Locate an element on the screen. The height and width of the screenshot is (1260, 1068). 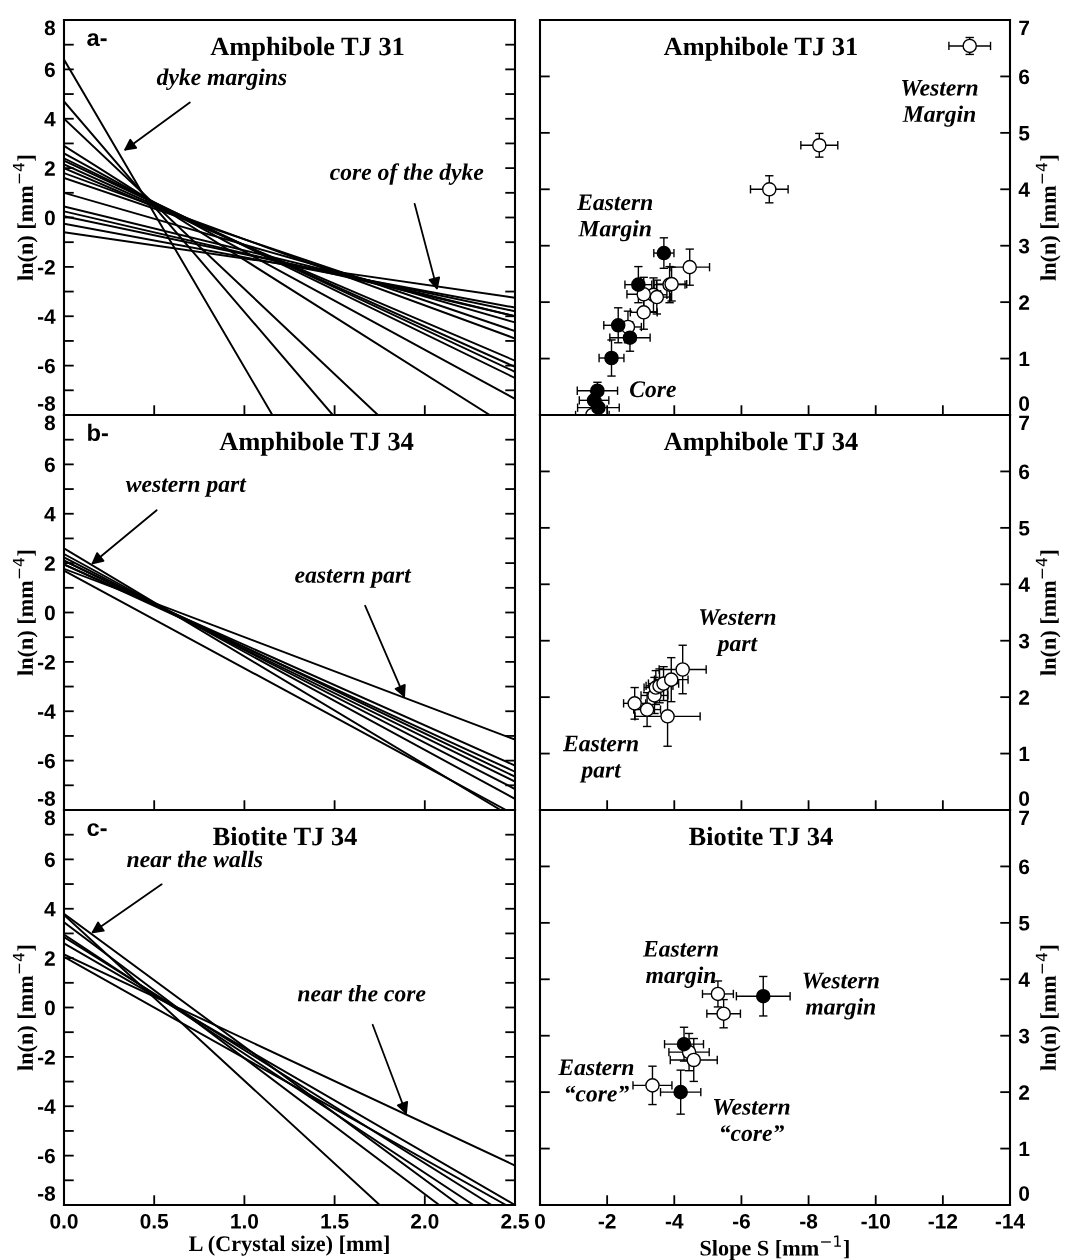
annotation: Eastern “core” is located at coordinates (596, 1080).